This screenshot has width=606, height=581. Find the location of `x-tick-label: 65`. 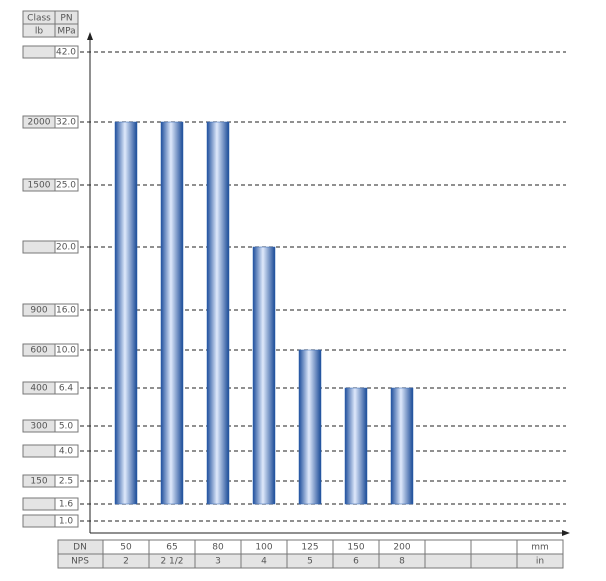

x-tick-label: 65 is located at coordinates (171, 548).